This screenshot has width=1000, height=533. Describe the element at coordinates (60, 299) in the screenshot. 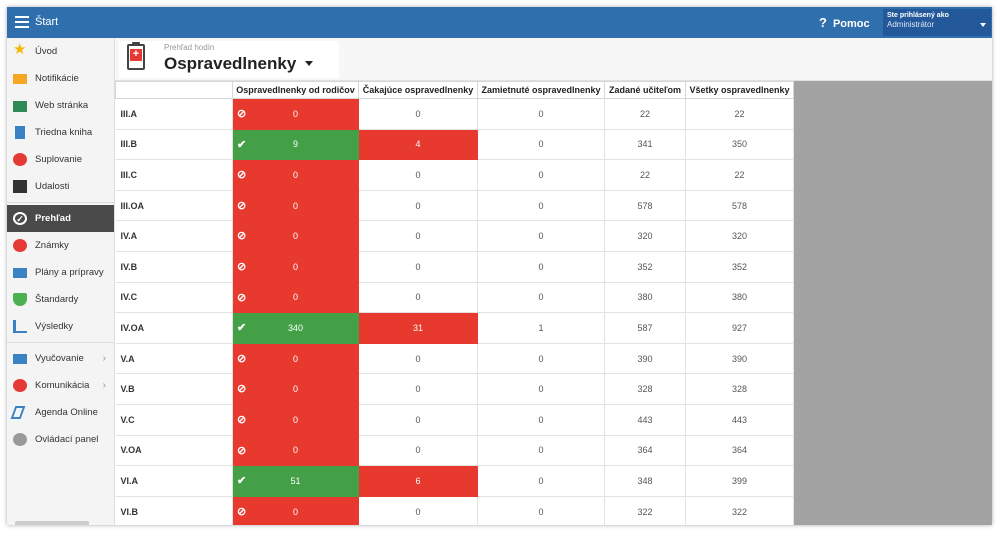

I see `sidebar-item-9: Štandardy` at that location.